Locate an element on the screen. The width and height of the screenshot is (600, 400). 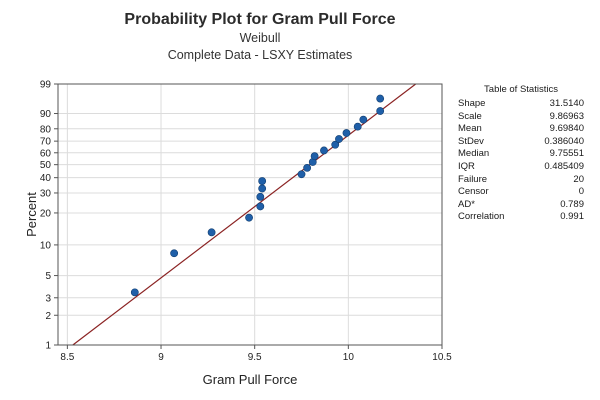
y-tick-label: 40 is located at coordinates (46, 178).